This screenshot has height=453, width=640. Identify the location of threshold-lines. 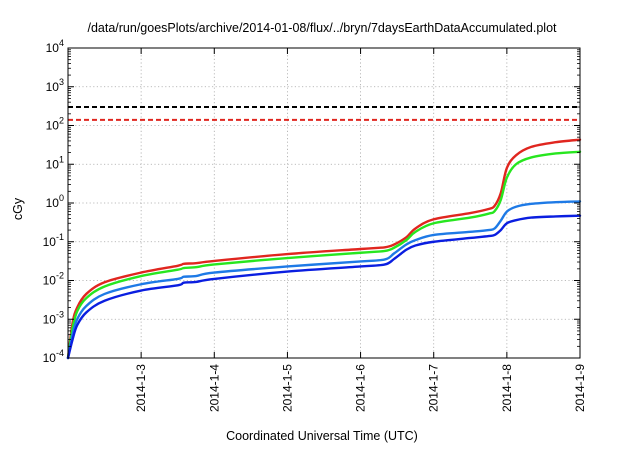
(324, 113).